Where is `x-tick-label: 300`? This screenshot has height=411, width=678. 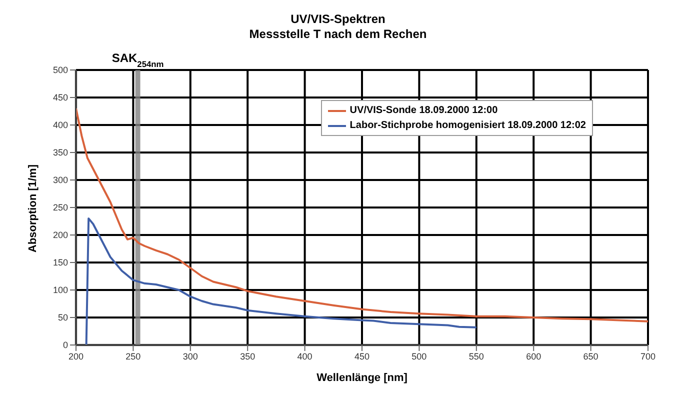 x-tick-label: 300 is located at coordinates (190, 356).